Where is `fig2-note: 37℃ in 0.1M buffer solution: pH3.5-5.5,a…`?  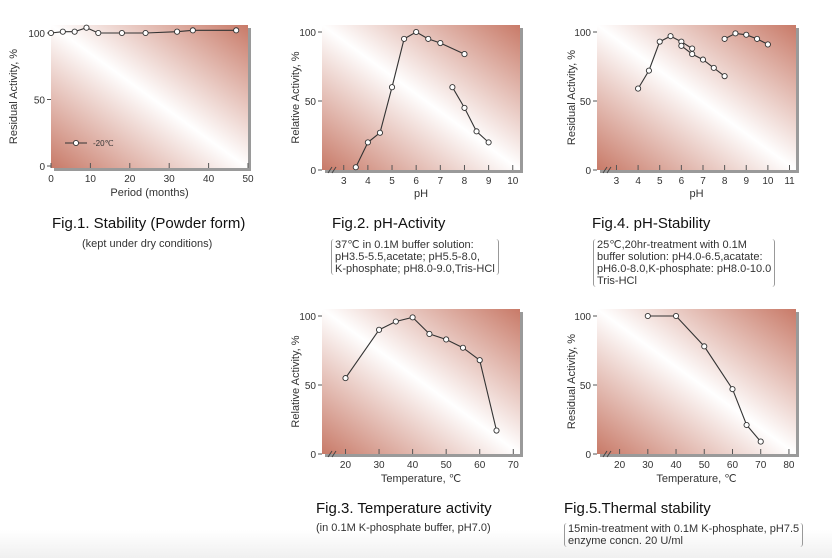 fig2-note: 37℃ in 0.1M buffer solution: pH3.5-5.5,a… is located at coordinates (415, 257).